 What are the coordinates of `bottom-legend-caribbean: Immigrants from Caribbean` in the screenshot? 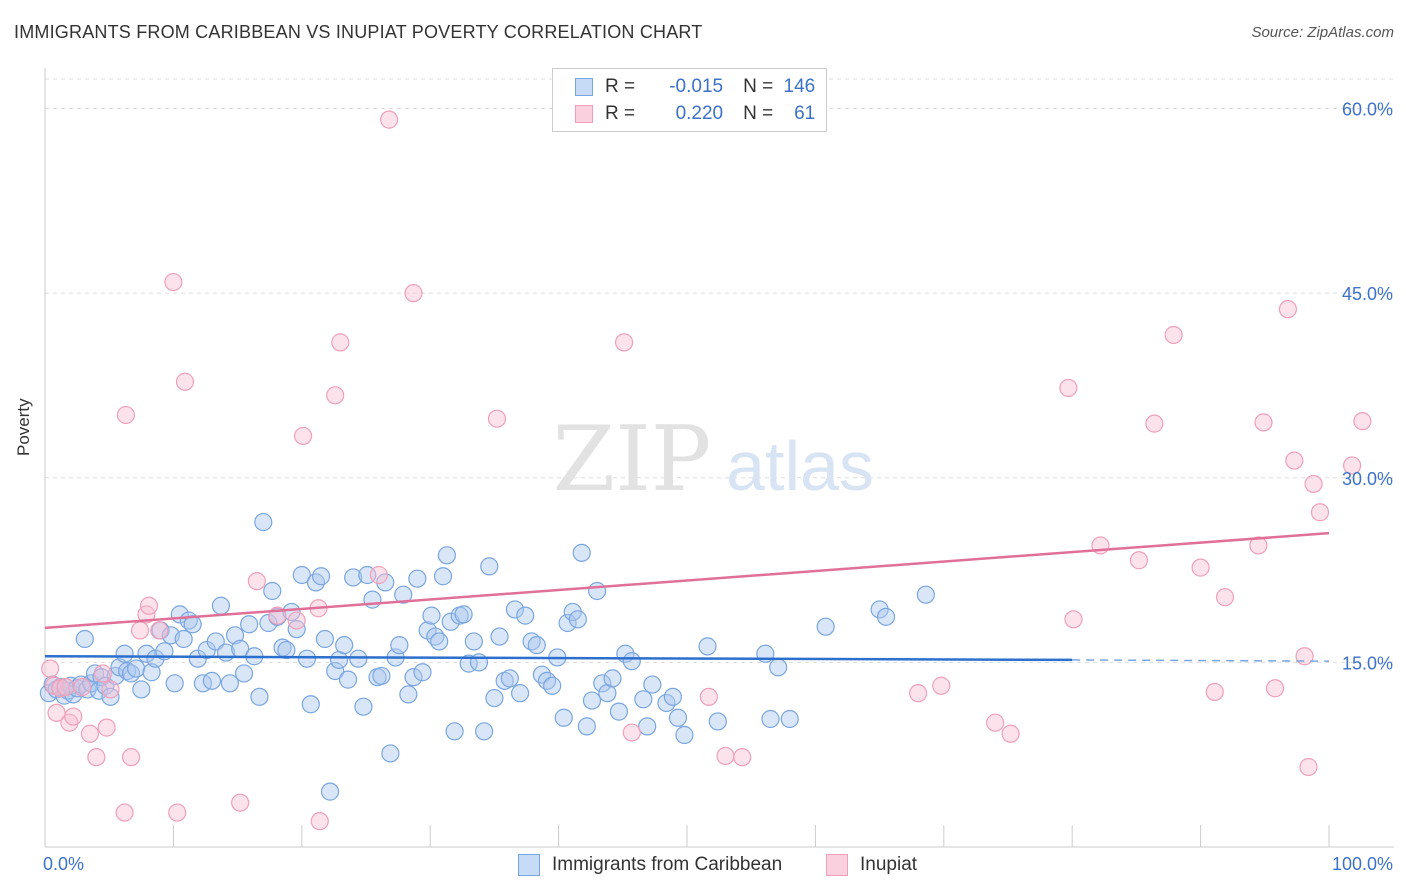 It's located at (650, 865).